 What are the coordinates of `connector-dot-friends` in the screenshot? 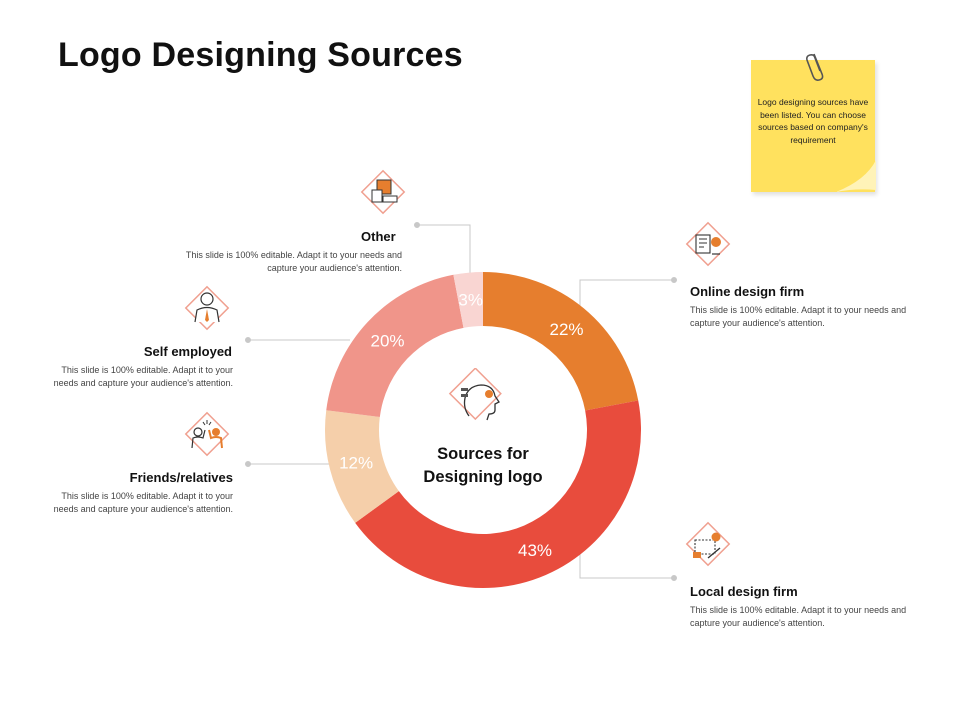 It's located at (248, 464).